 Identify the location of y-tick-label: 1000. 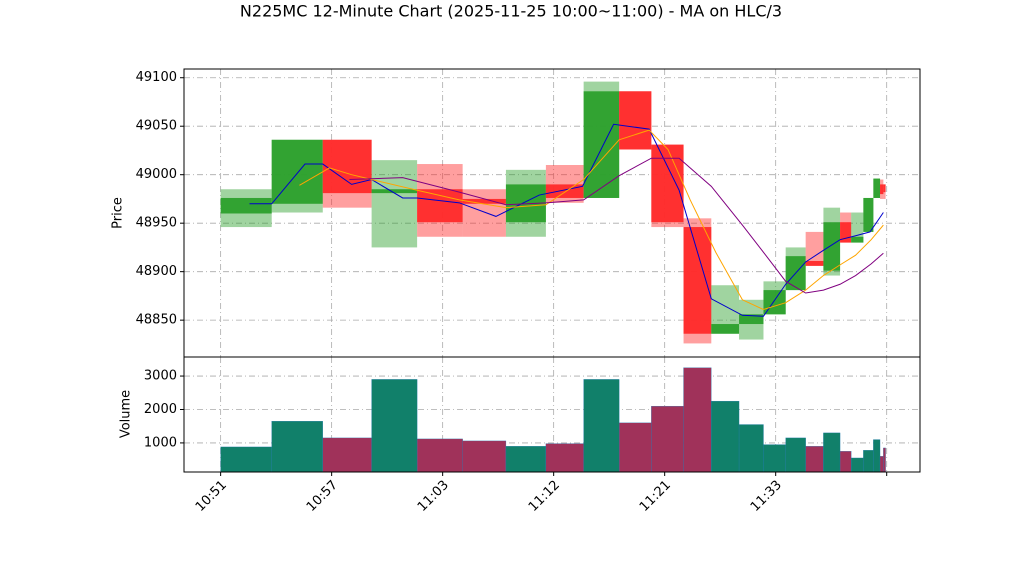
(160, 442).